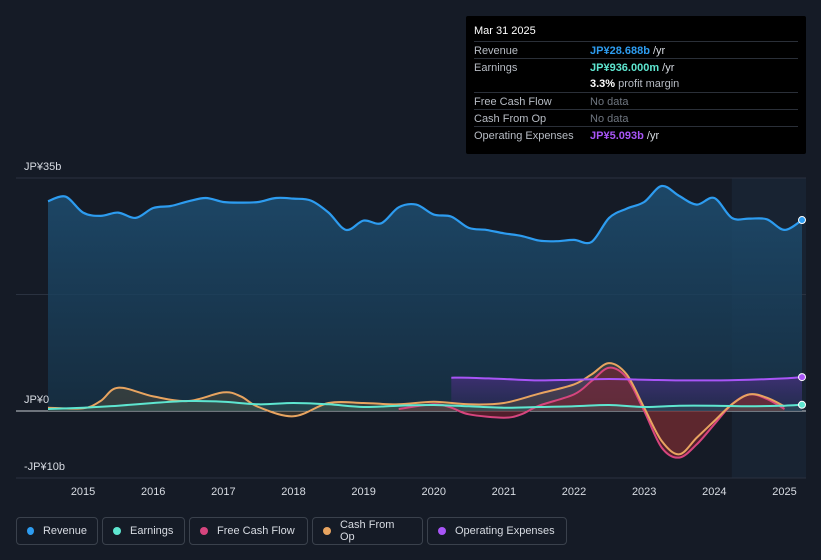 The width and height of the screenshot is (821, 560). I want to click on operating-expenses-line, so click(627, 379).